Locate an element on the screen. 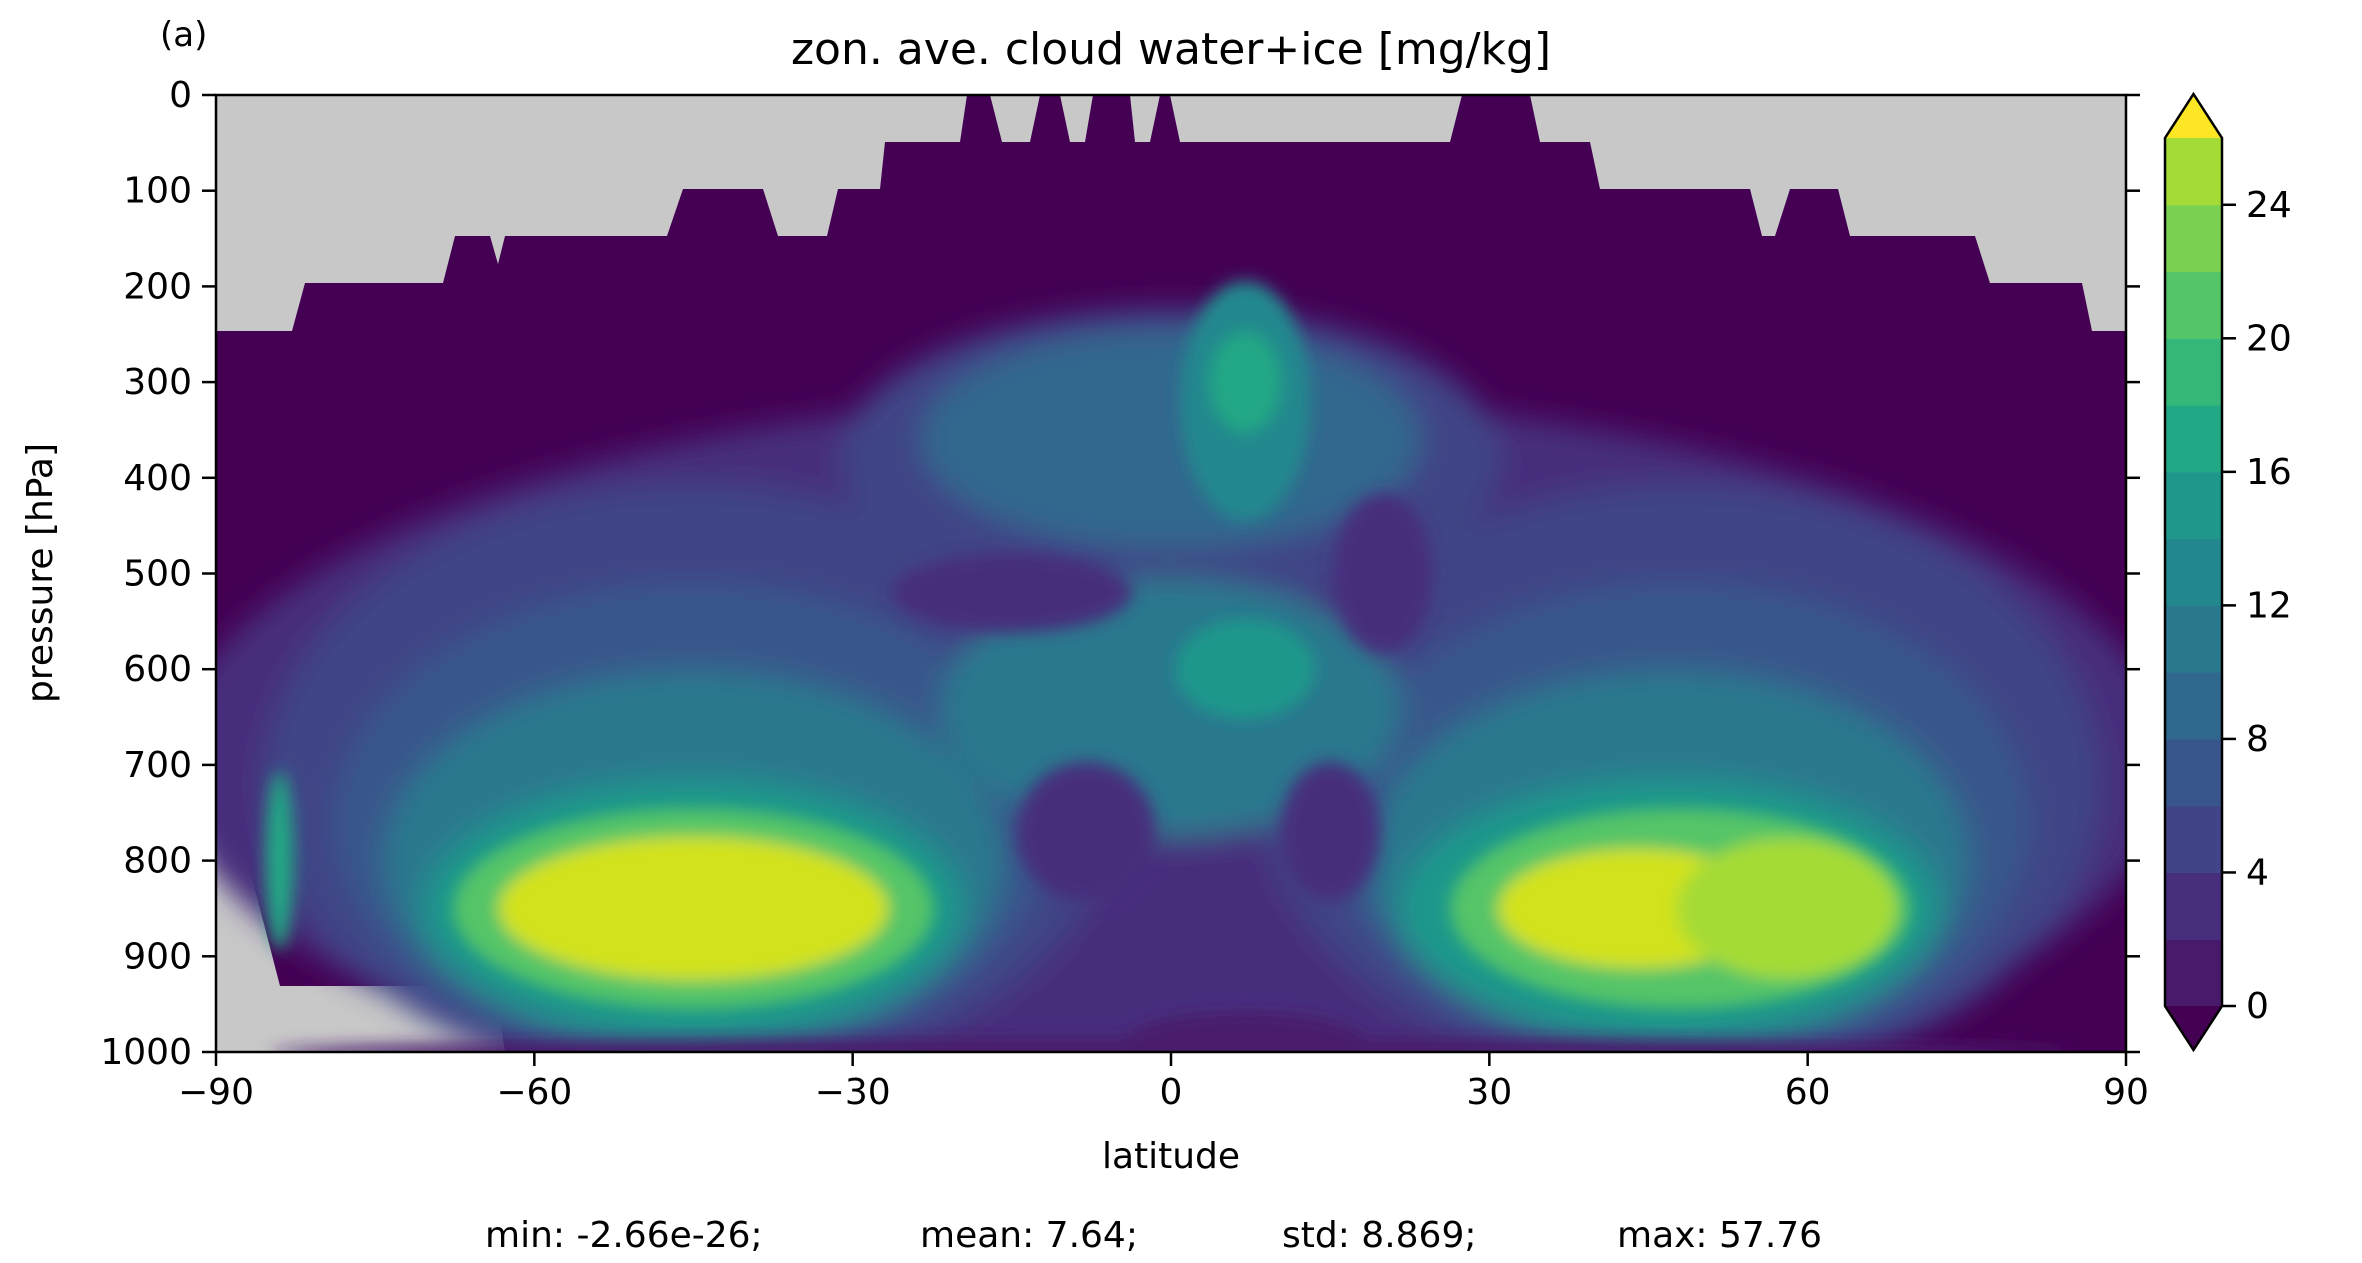 This screenshot has height=1263, width=2362. colorbar-tick-label: 8 is located at coordinates (2257, 739).